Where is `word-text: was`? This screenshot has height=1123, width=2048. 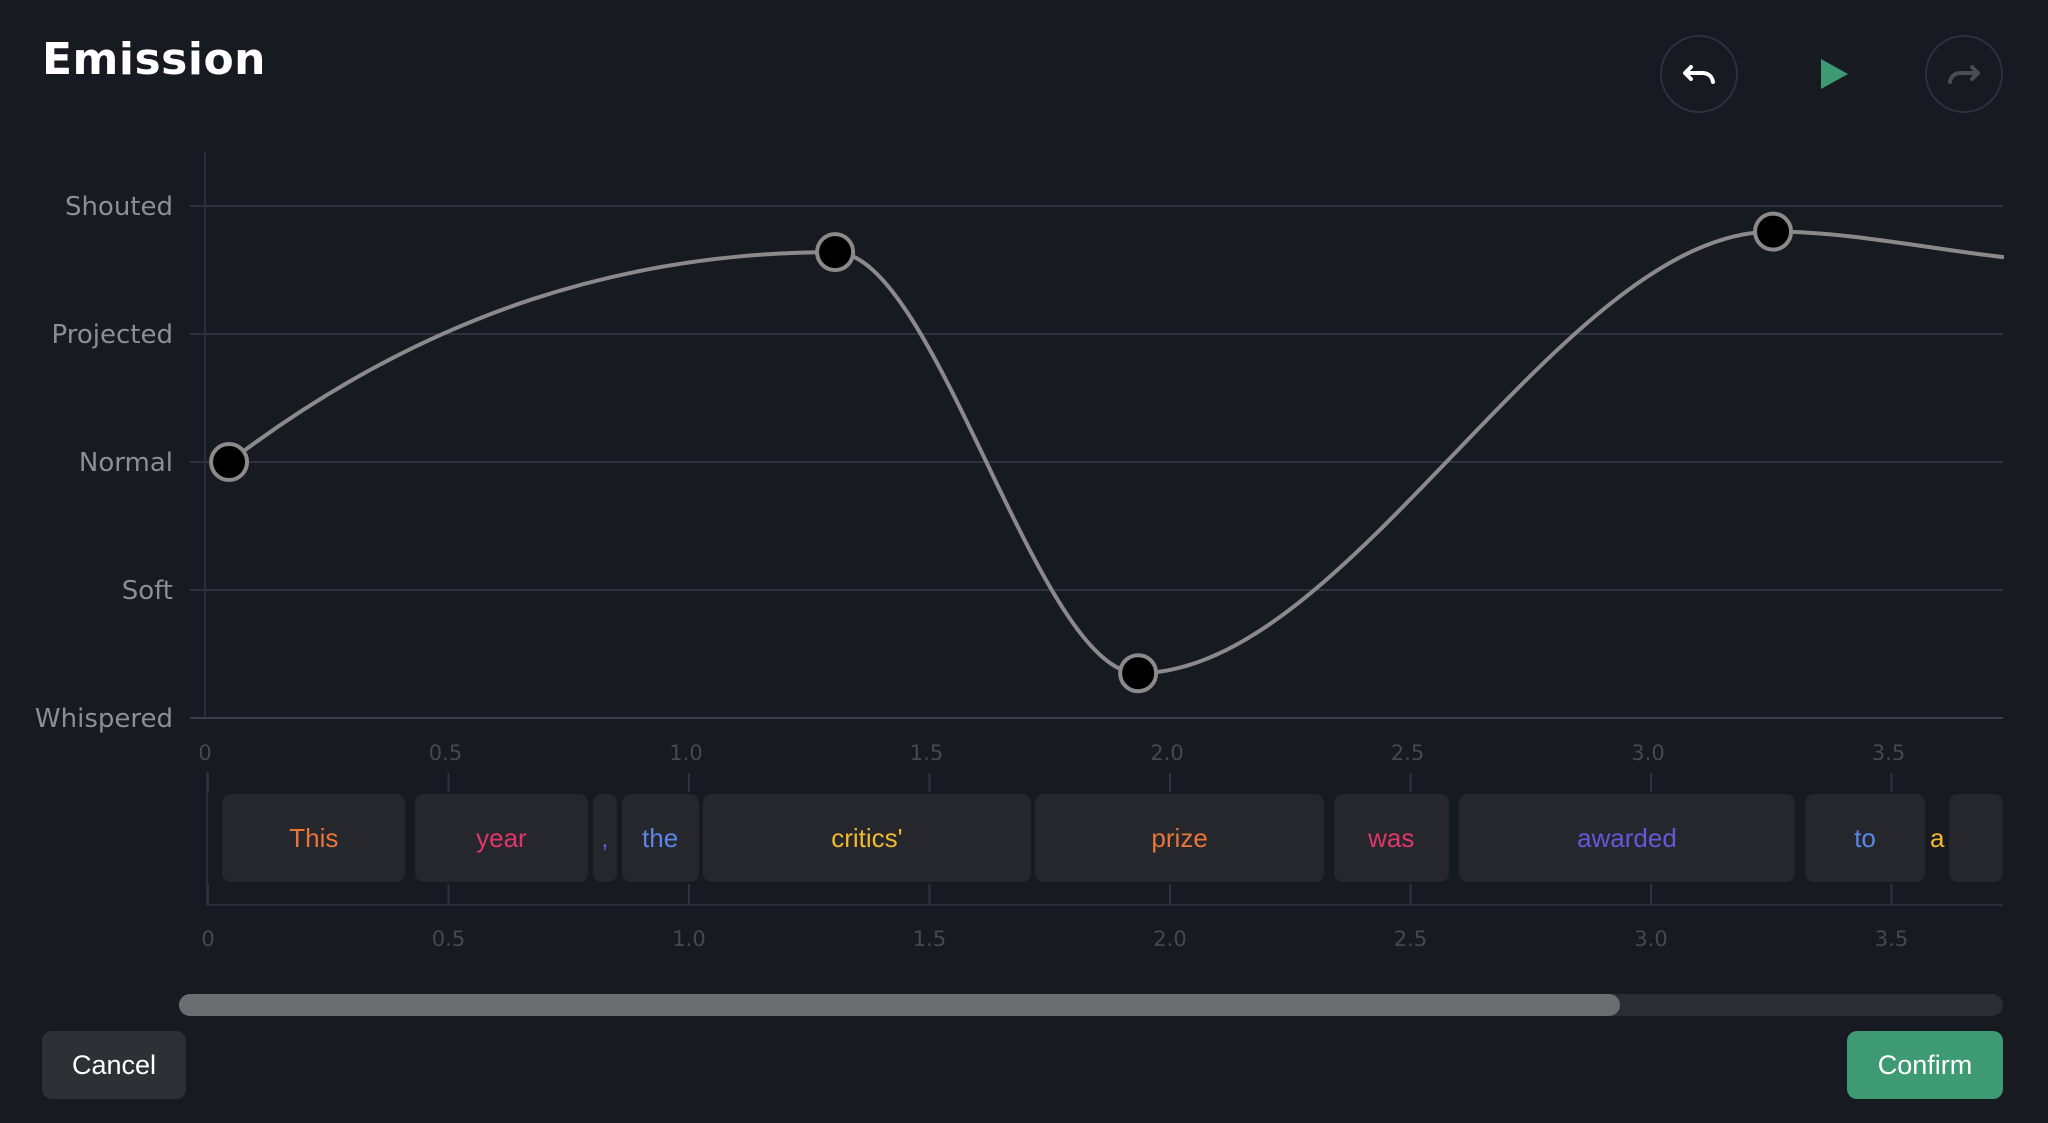 word-text: was is located at coordinates (1391, 838).